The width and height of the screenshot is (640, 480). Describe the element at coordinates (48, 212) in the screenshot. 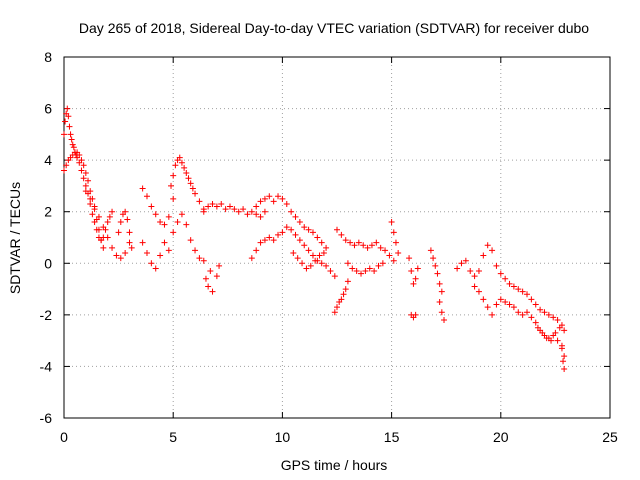

I see `y-tick-label: 2` at that location.